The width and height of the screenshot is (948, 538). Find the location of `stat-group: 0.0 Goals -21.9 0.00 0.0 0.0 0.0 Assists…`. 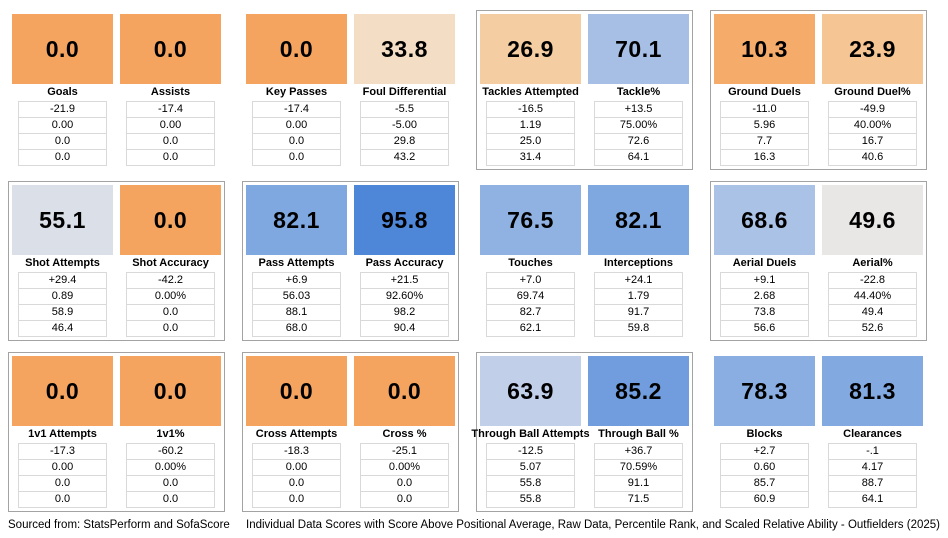

stat-group: 0.0 Goals -21.9 0.00 0.0 0.0 0.0 Assists… is located at coordinates (116, 90).